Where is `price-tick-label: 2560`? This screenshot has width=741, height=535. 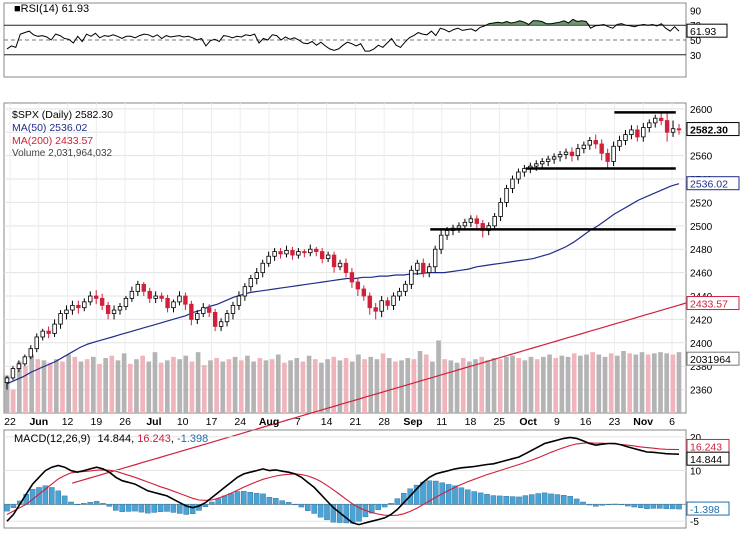 price-tick-label: 2560 is located at coordinates (701, 157).